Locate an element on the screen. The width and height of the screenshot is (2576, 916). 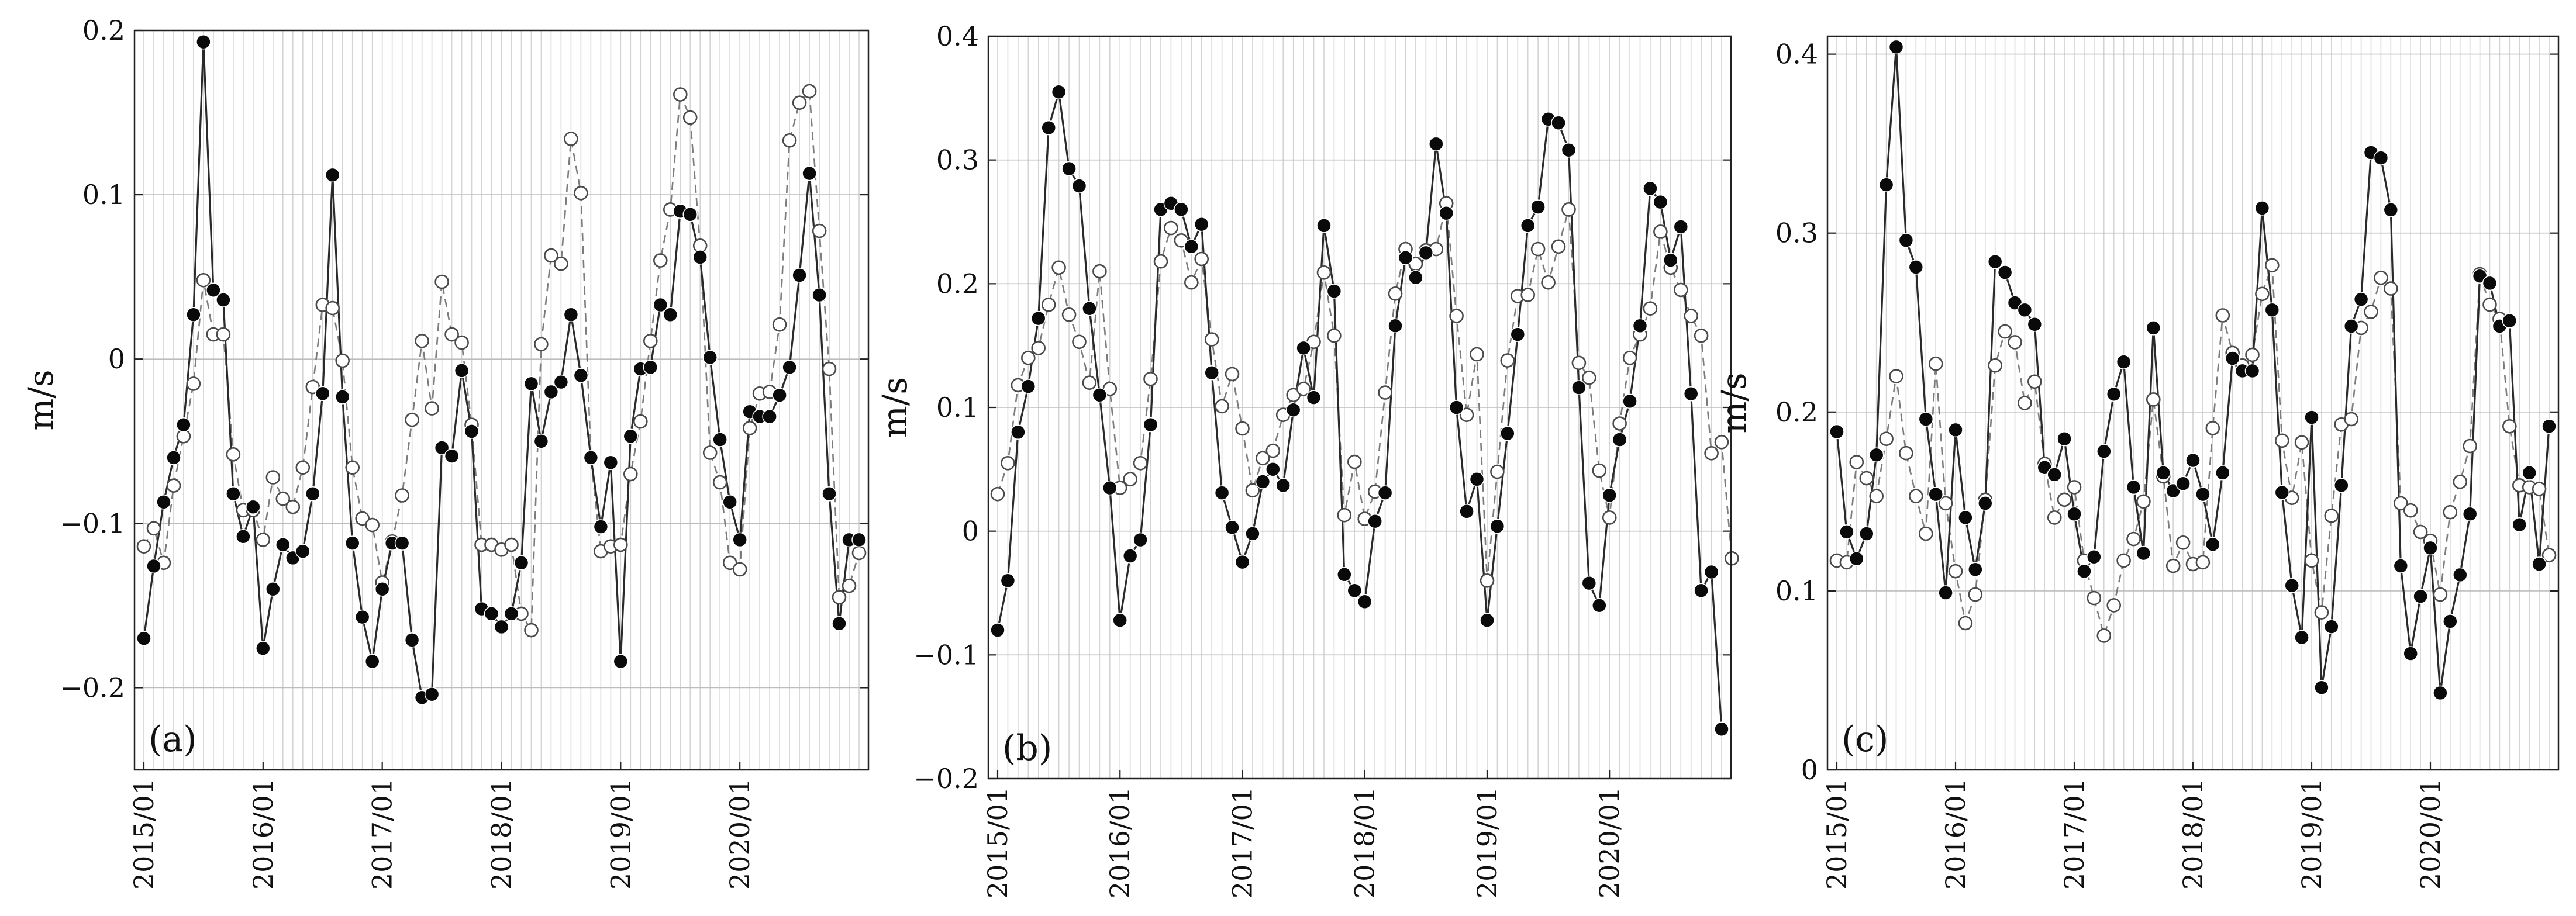
ytick-label-b-2: 0 is located at coordinates (971, 532).